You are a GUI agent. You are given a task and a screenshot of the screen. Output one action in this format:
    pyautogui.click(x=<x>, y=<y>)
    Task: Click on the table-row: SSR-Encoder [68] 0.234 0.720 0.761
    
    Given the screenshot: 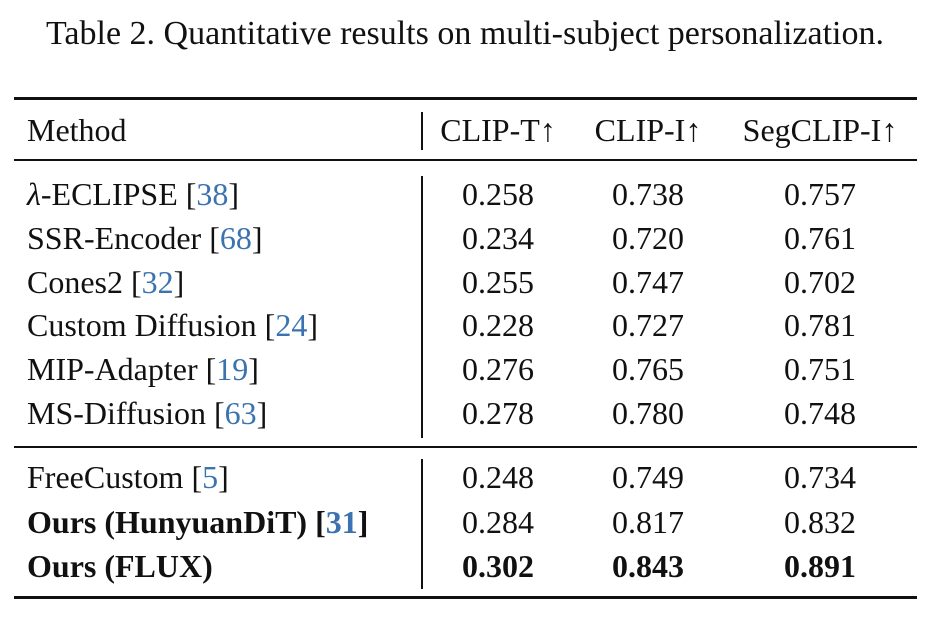 What is the action you would take?
    pyautogui.click(x=465, y=238)
    